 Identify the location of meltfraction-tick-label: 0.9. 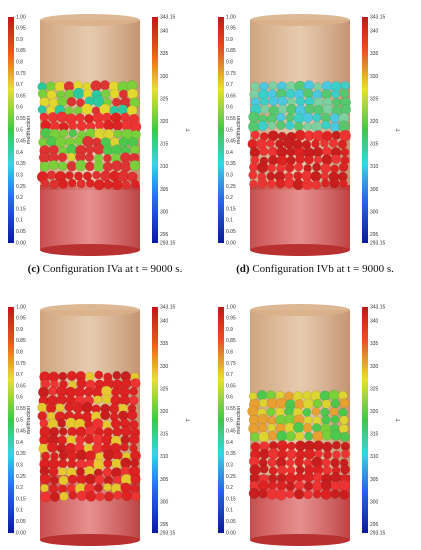
(229, 330).